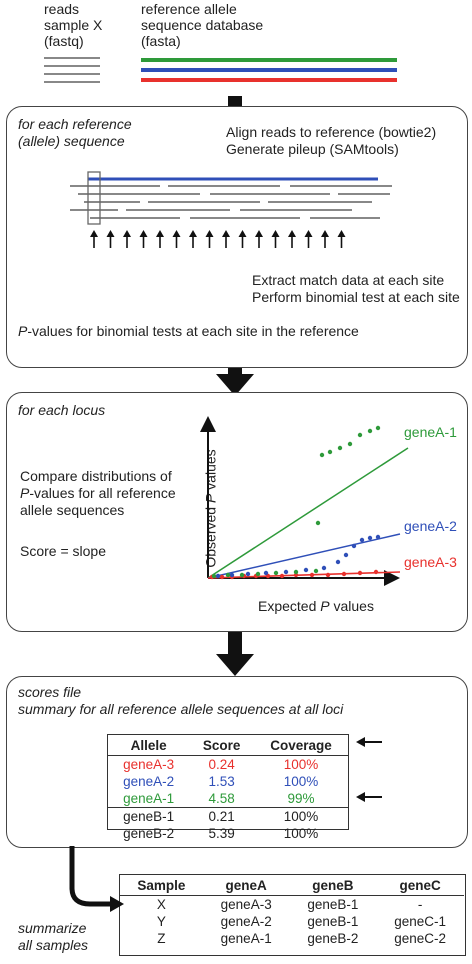 The image size is (472, 964). What do you see at coordinates (149, 833) in the screenshot?
I see `allele-cell: geneB-2` at bounding box center [149, 833].